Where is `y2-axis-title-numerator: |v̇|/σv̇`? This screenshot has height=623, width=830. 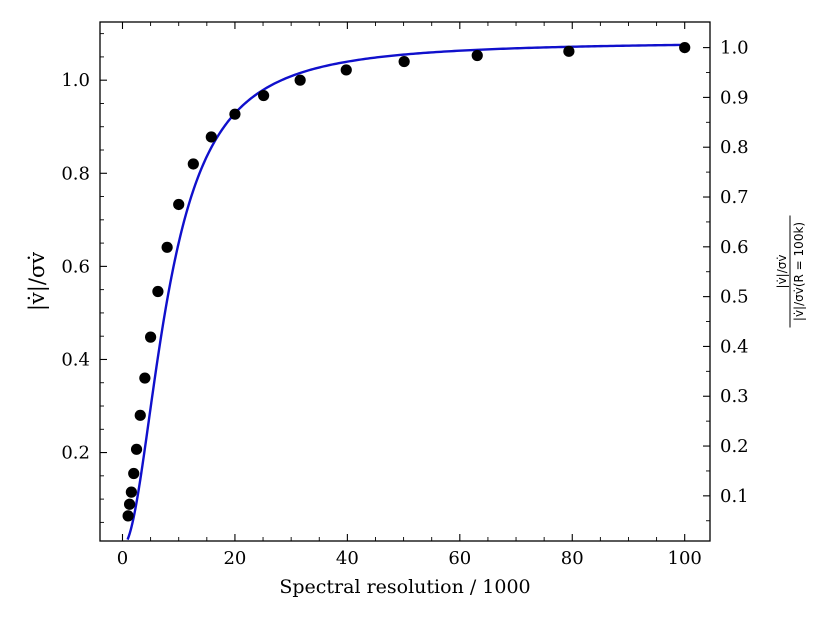
y2-axis-title-numerator: |v̇|/σv̇ is located at coordinates (782, 272).